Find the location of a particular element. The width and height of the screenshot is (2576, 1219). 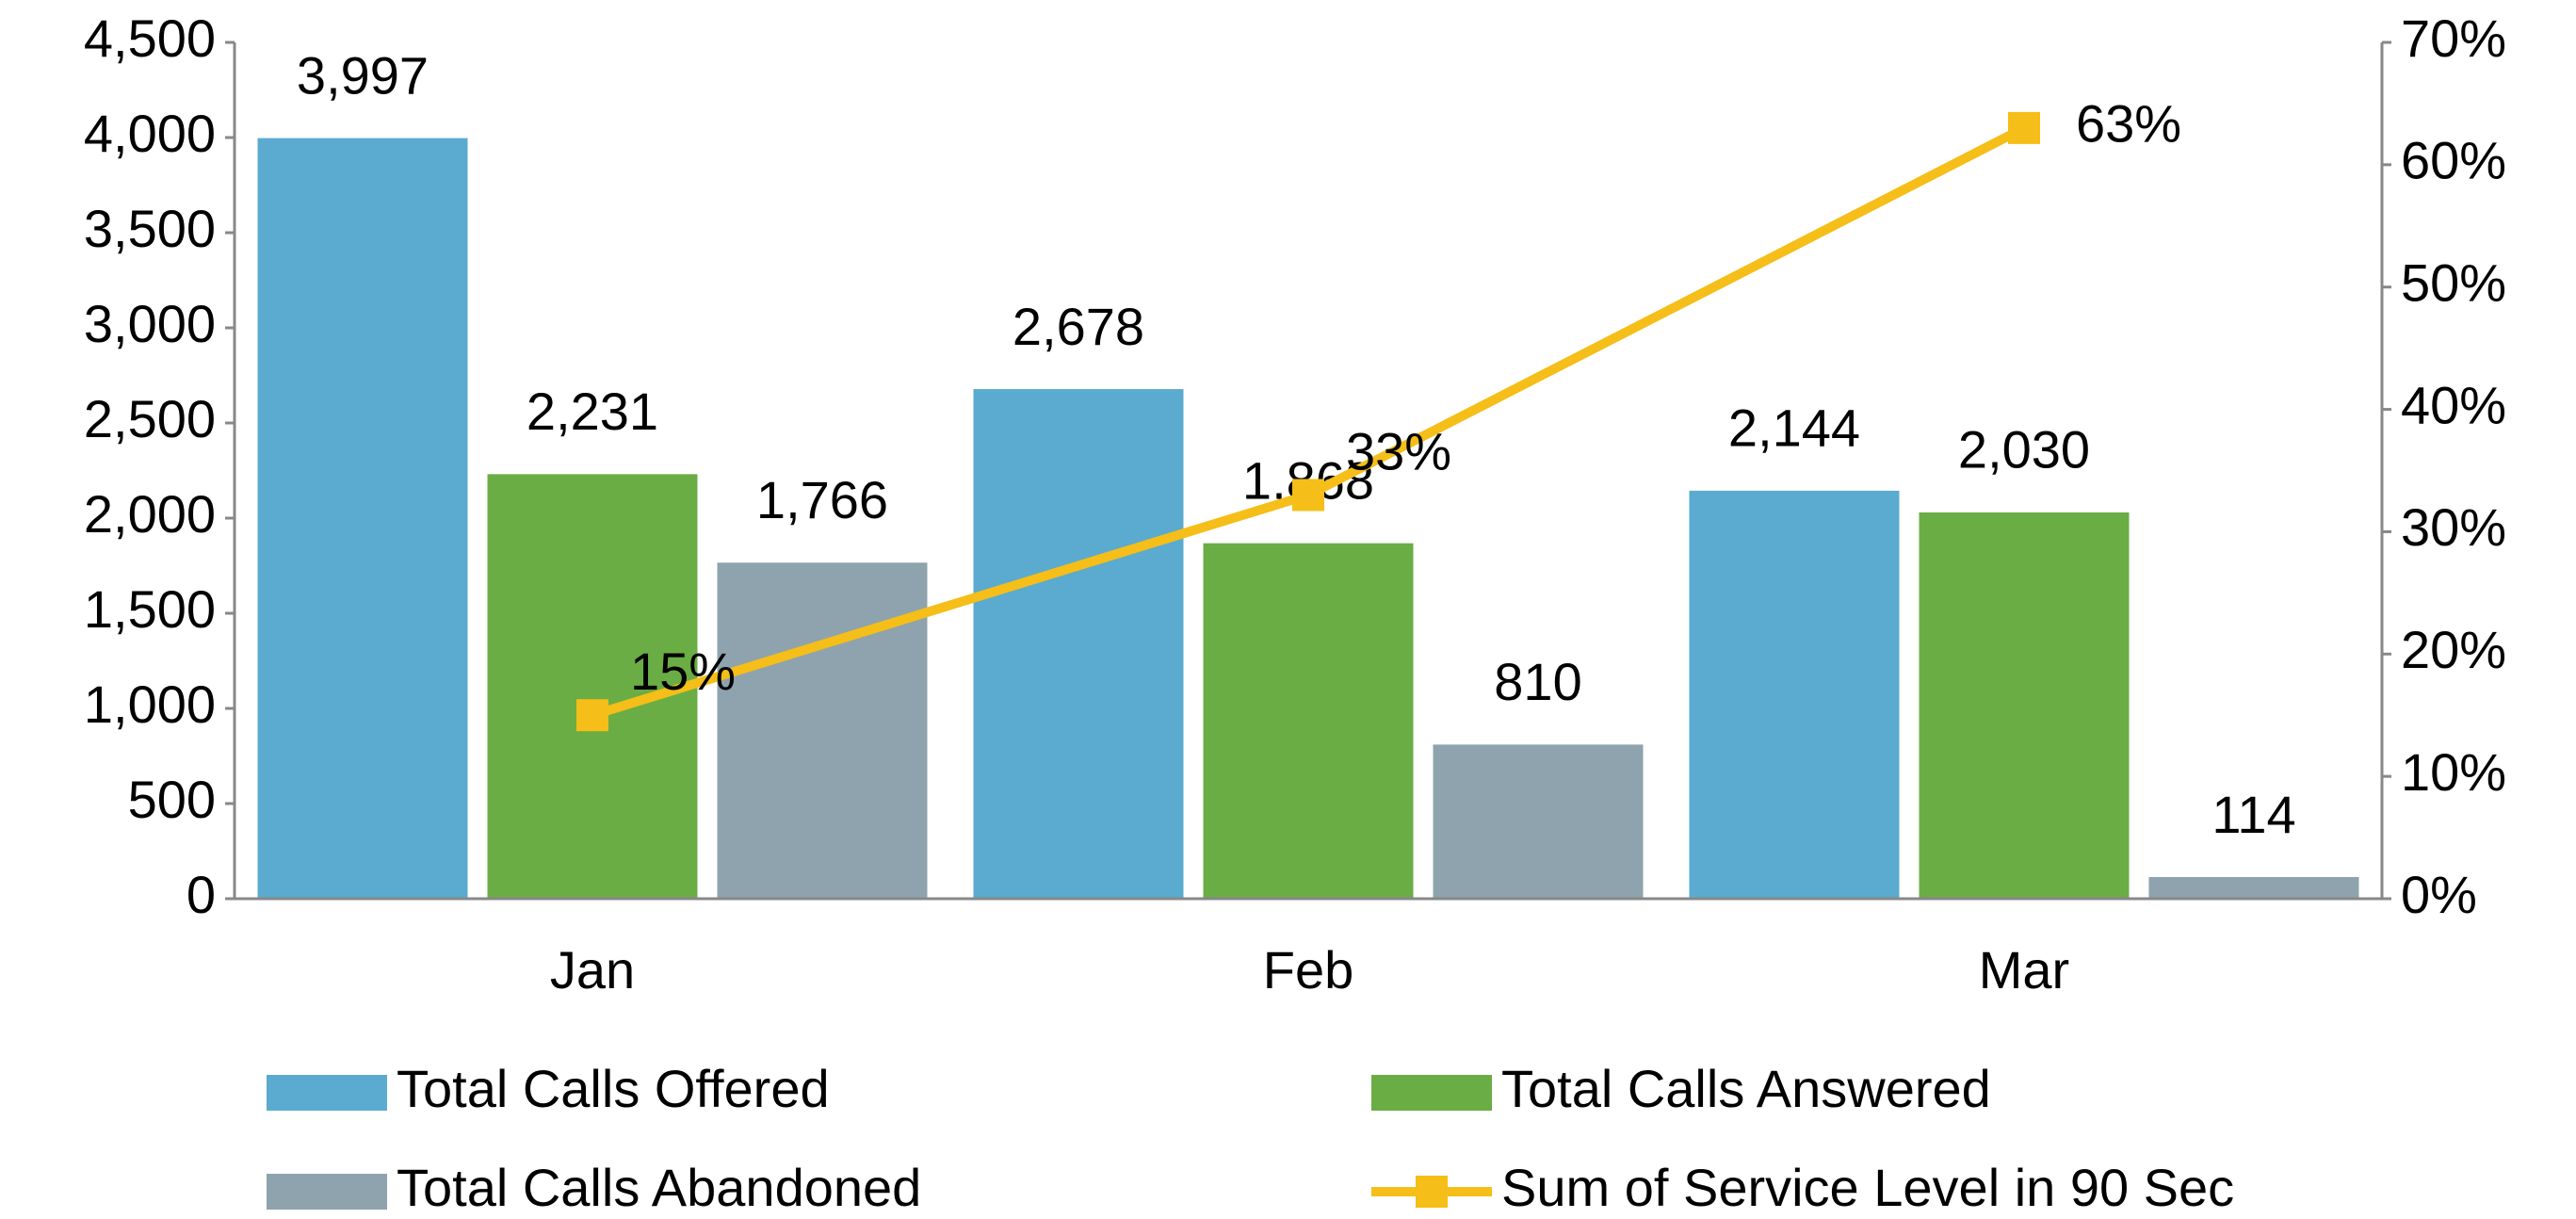

bar-label: 2,231 is located at coordinates (592, 411).